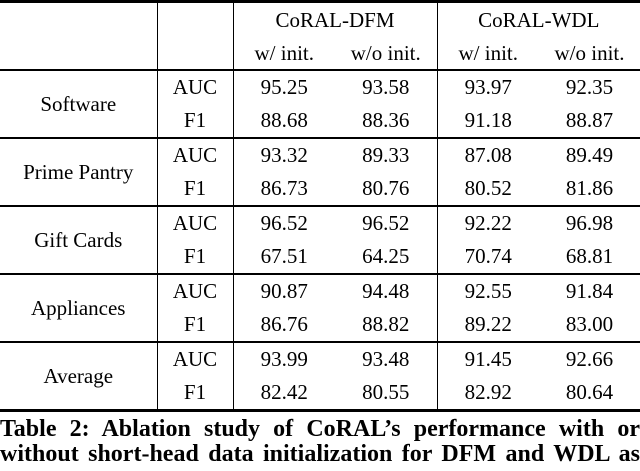 This screenshot has width=640, height=471. I want to click on value-cell: 83.00, so click(589, 324).